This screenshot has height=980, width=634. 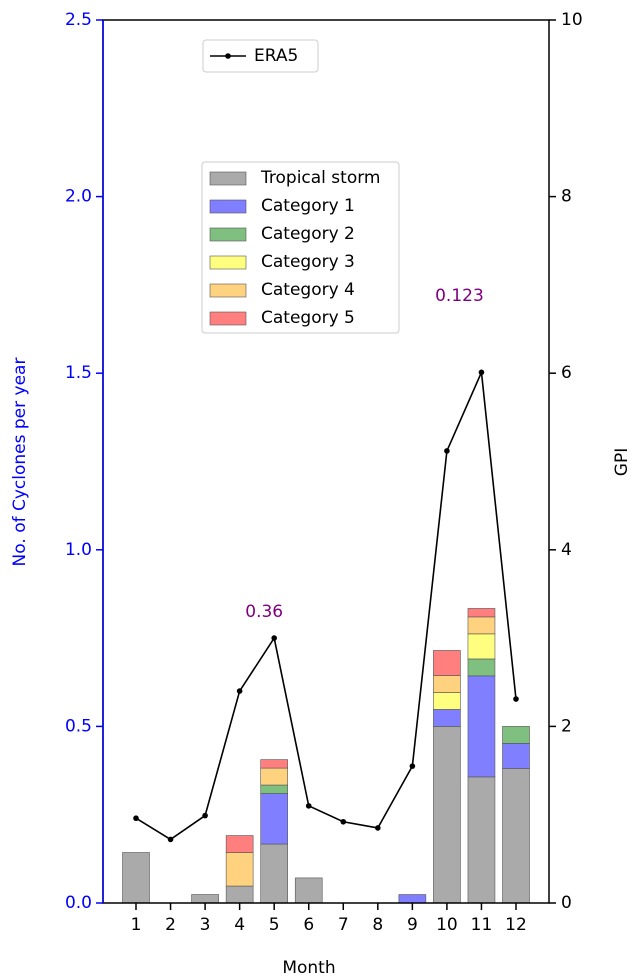 I want to click on legend-label: Tropical storm, so click(x=320, y=178).